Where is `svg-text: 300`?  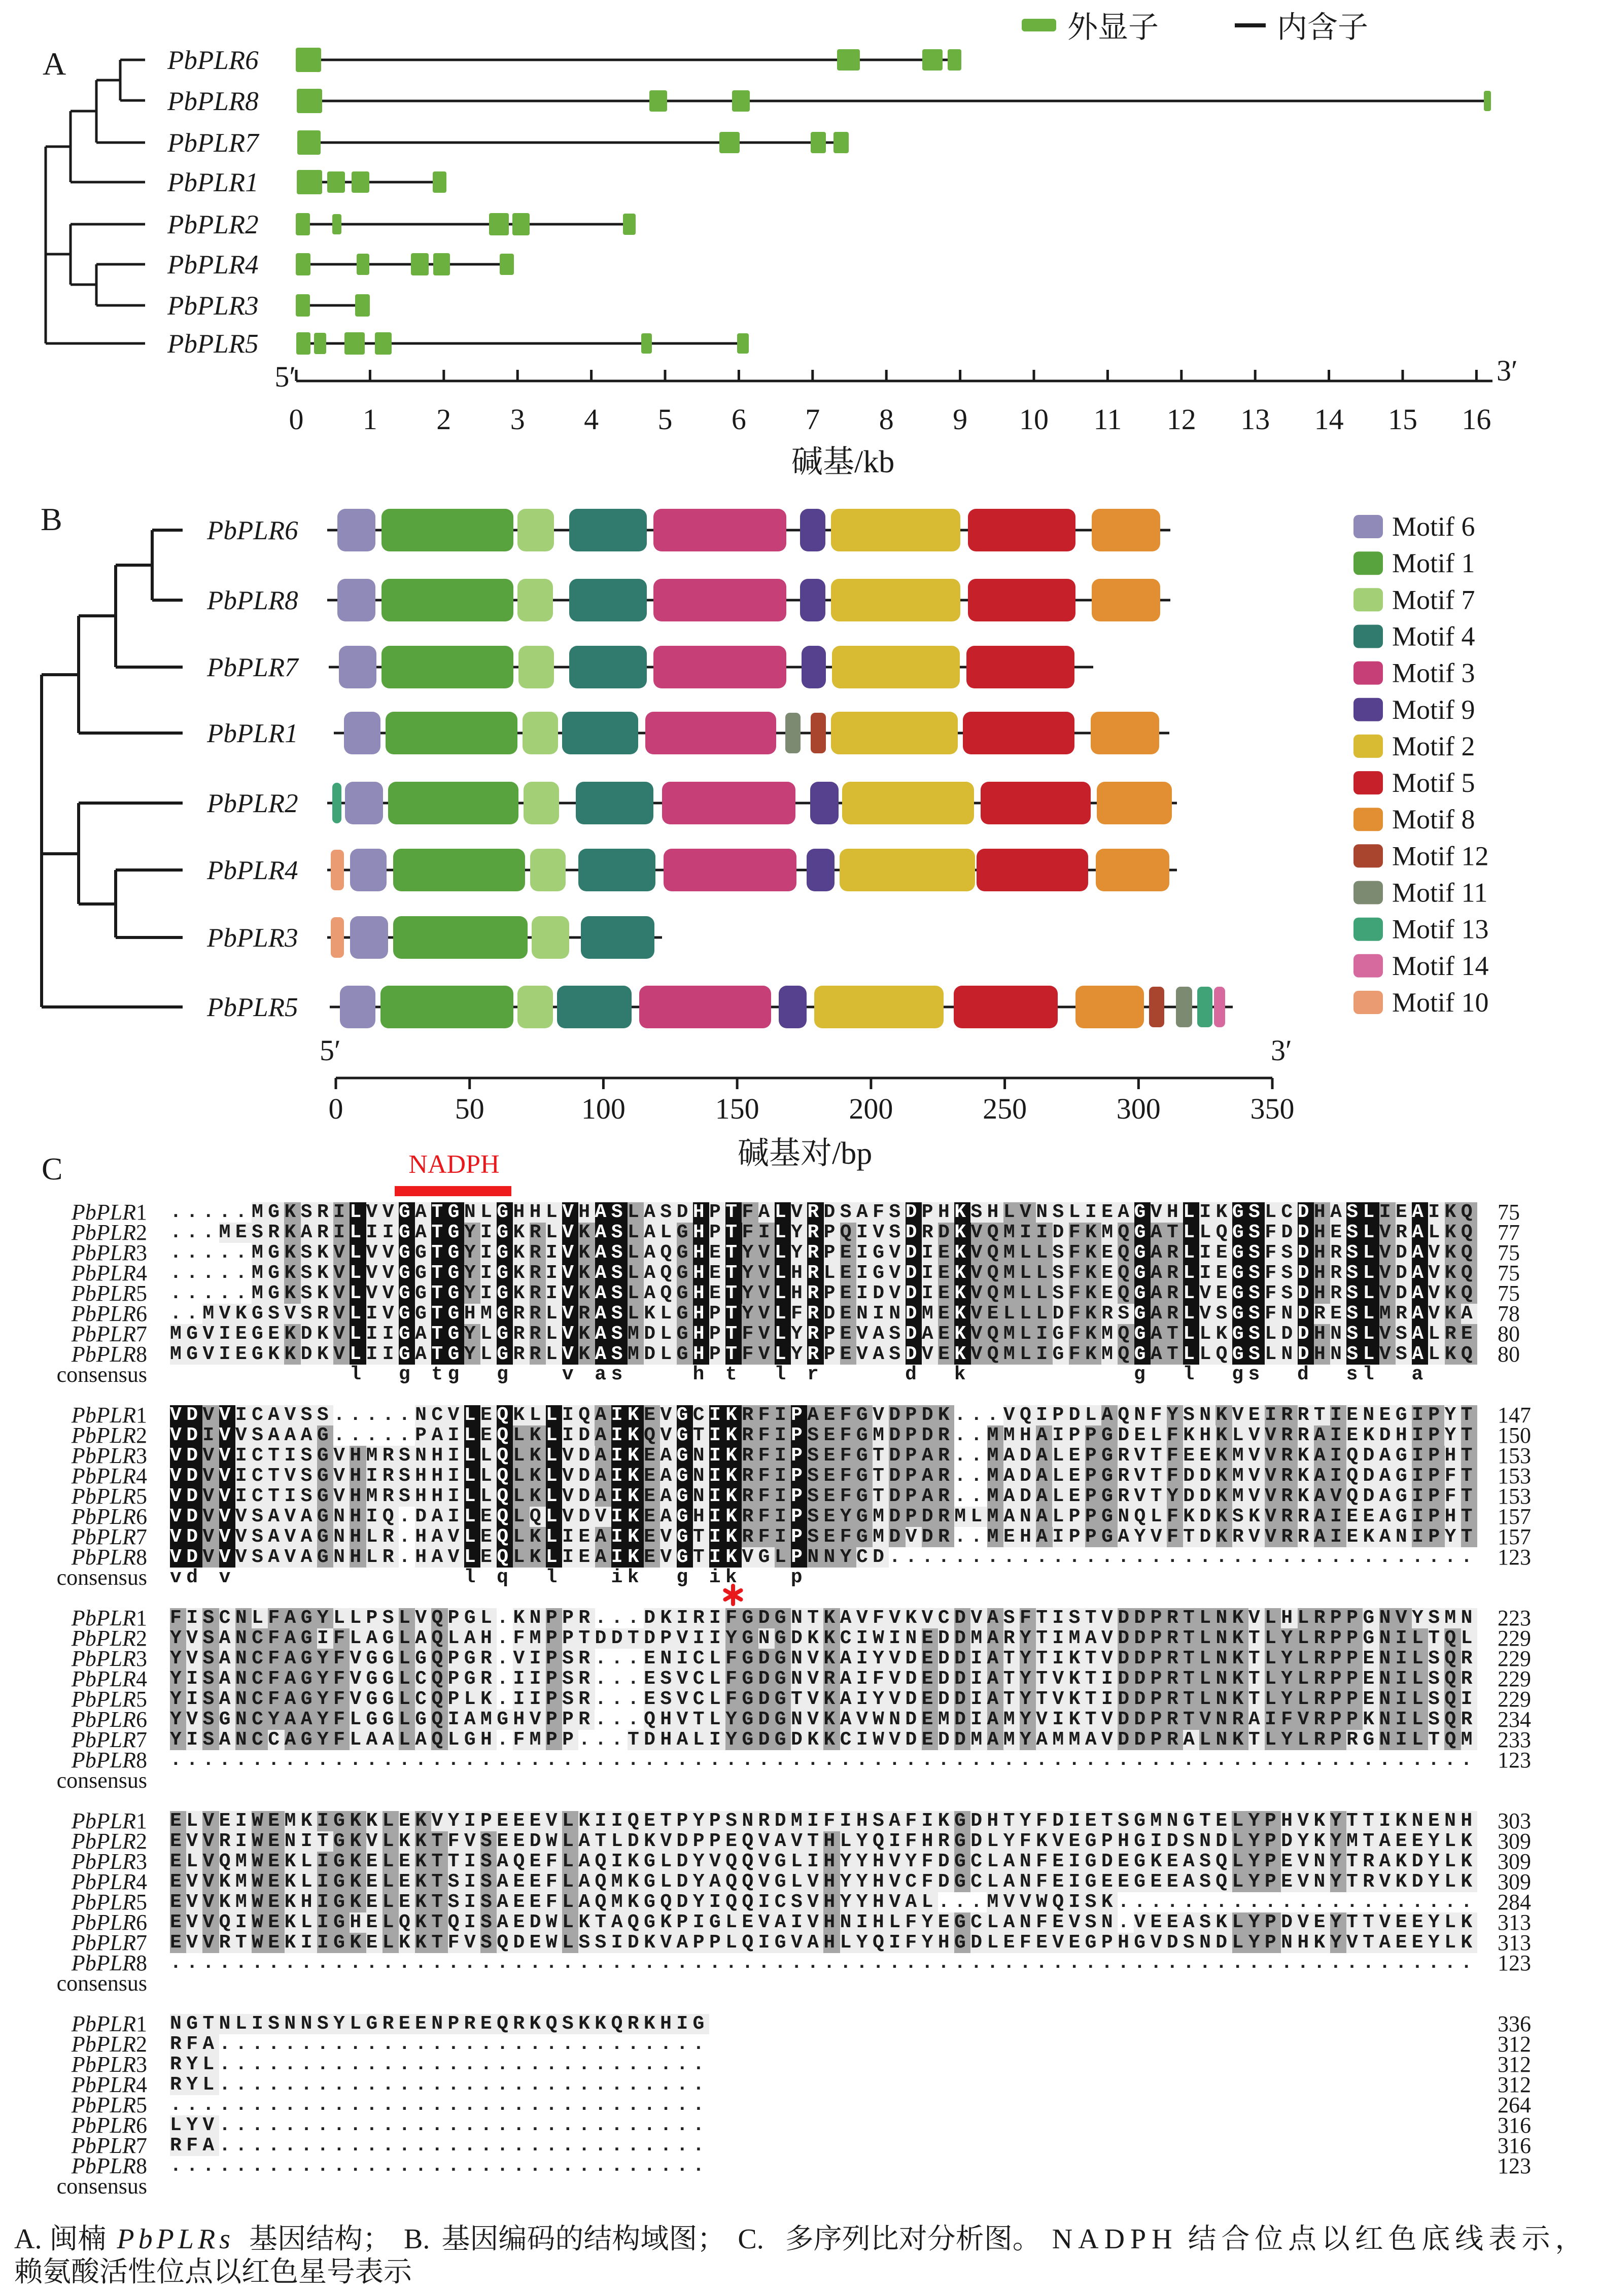 svg-text: 300 is located at coordinates (1139, 1108).